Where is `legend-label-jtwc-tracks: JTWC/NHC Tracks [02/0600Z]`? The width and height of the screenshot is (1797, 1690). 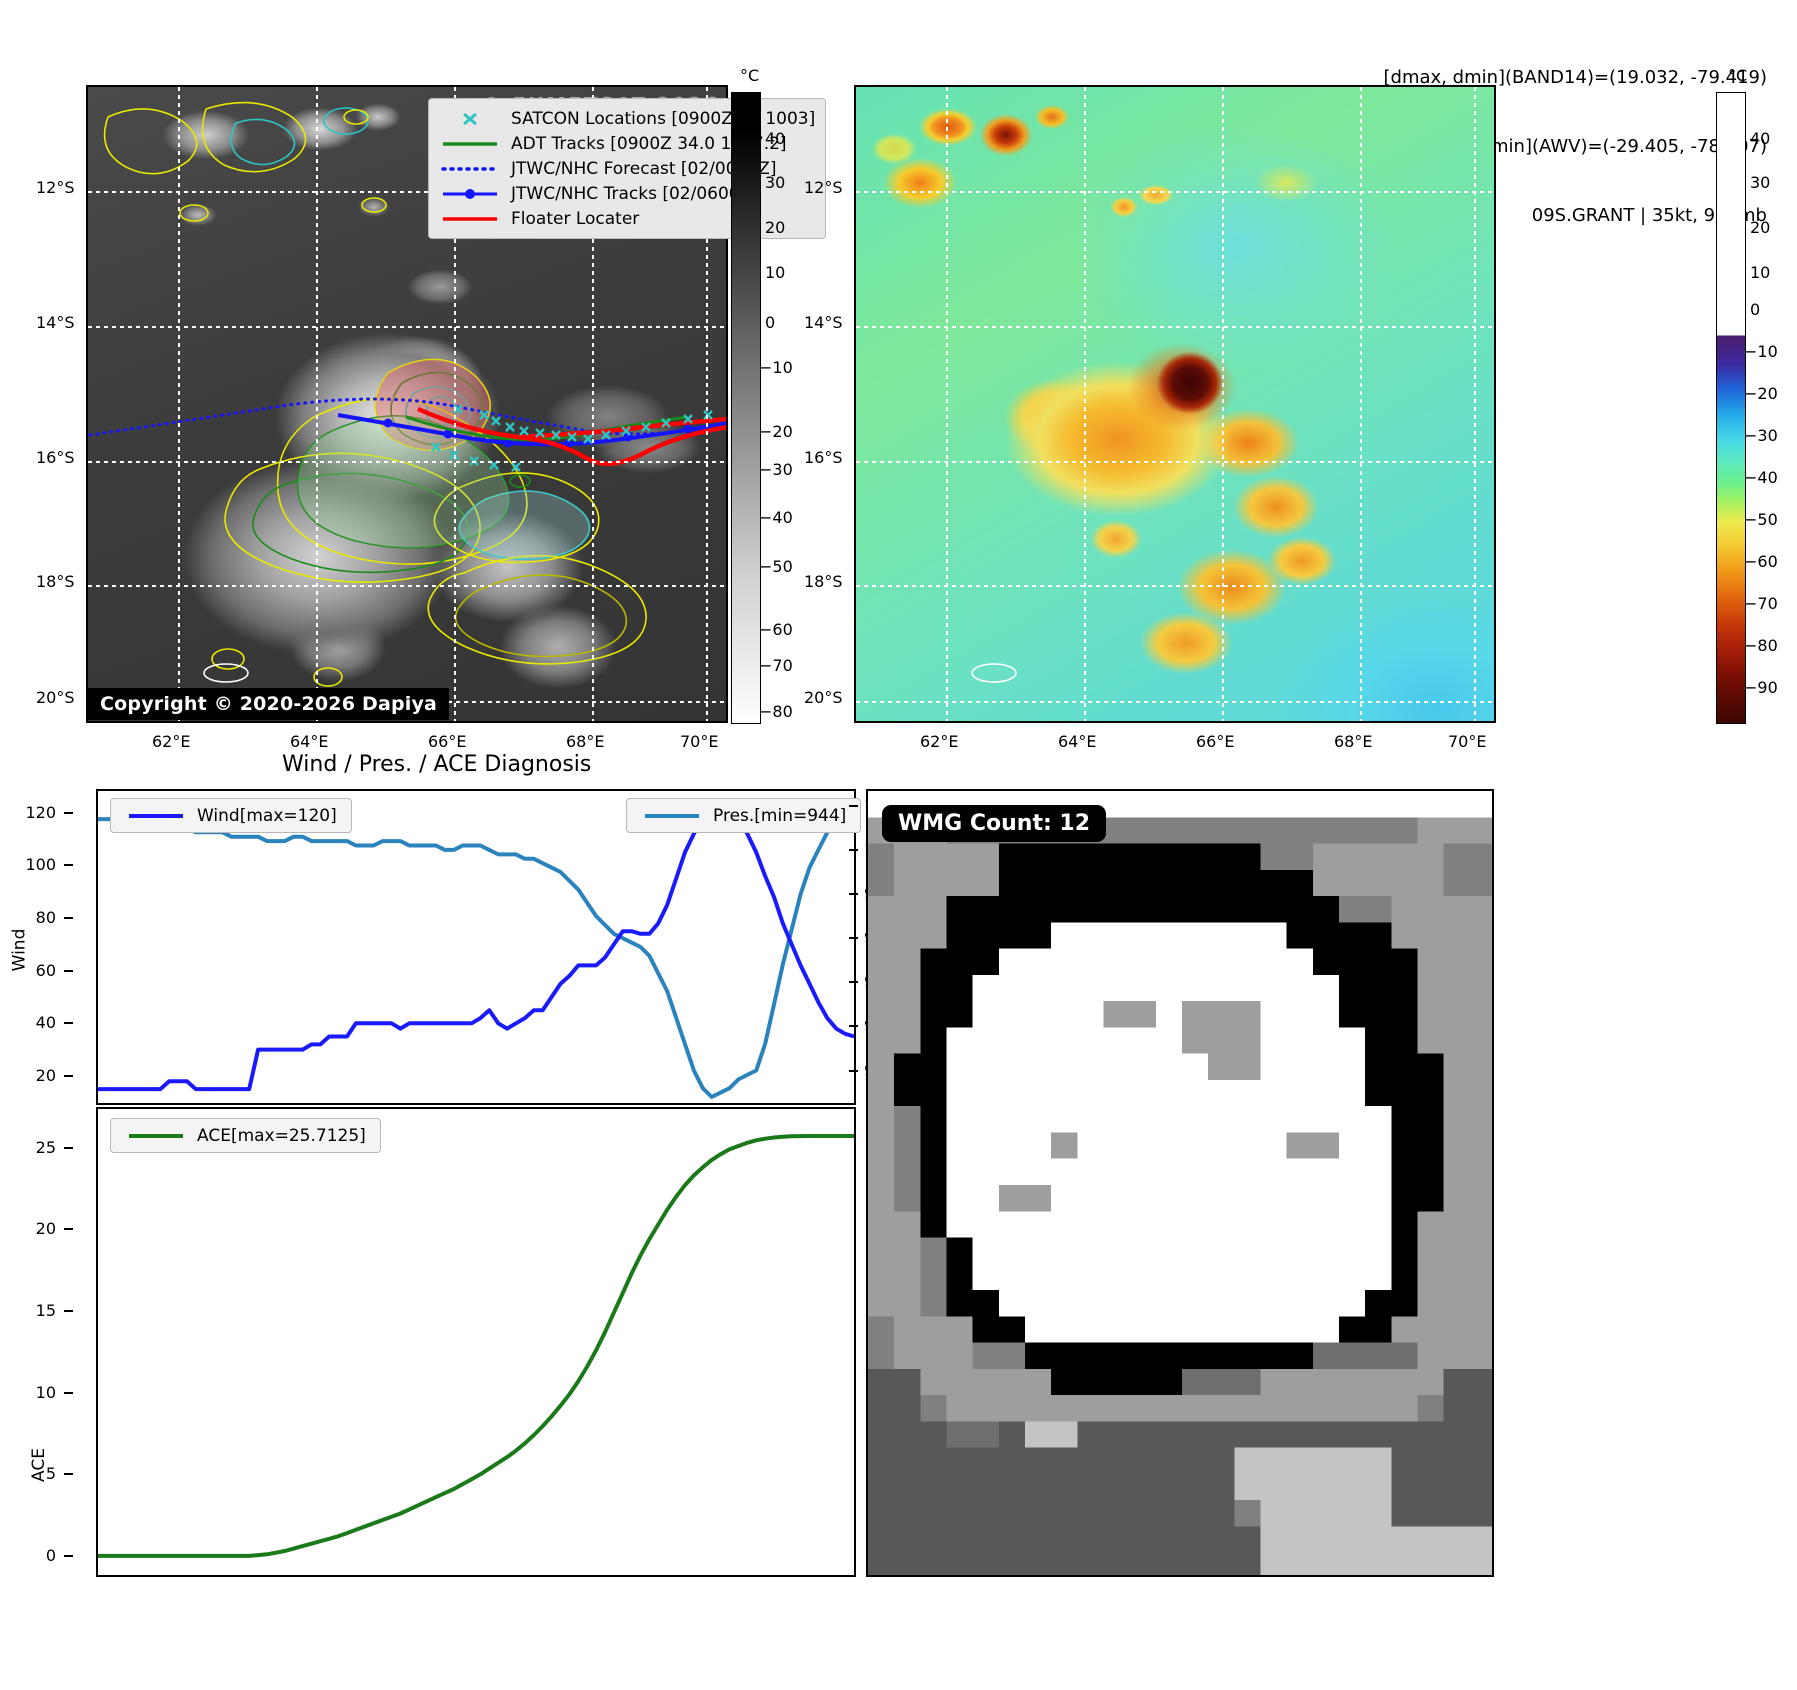 legend-label-jtwc-tracks: JTWC/NHC Tracks [02/0600Z] is located at coordinates (634, 193).